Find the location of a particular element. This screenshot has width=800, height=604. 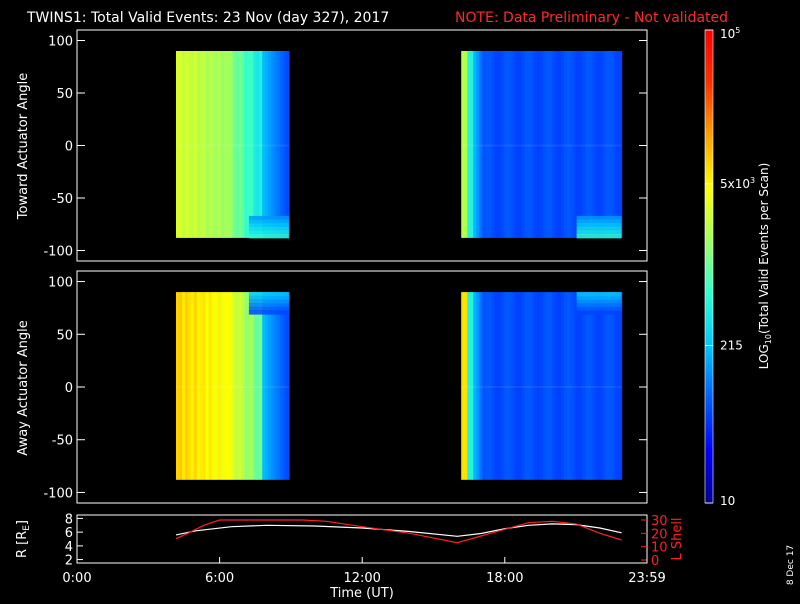

time-axis-label: Time (UT) is located at coordinates (361, 593).